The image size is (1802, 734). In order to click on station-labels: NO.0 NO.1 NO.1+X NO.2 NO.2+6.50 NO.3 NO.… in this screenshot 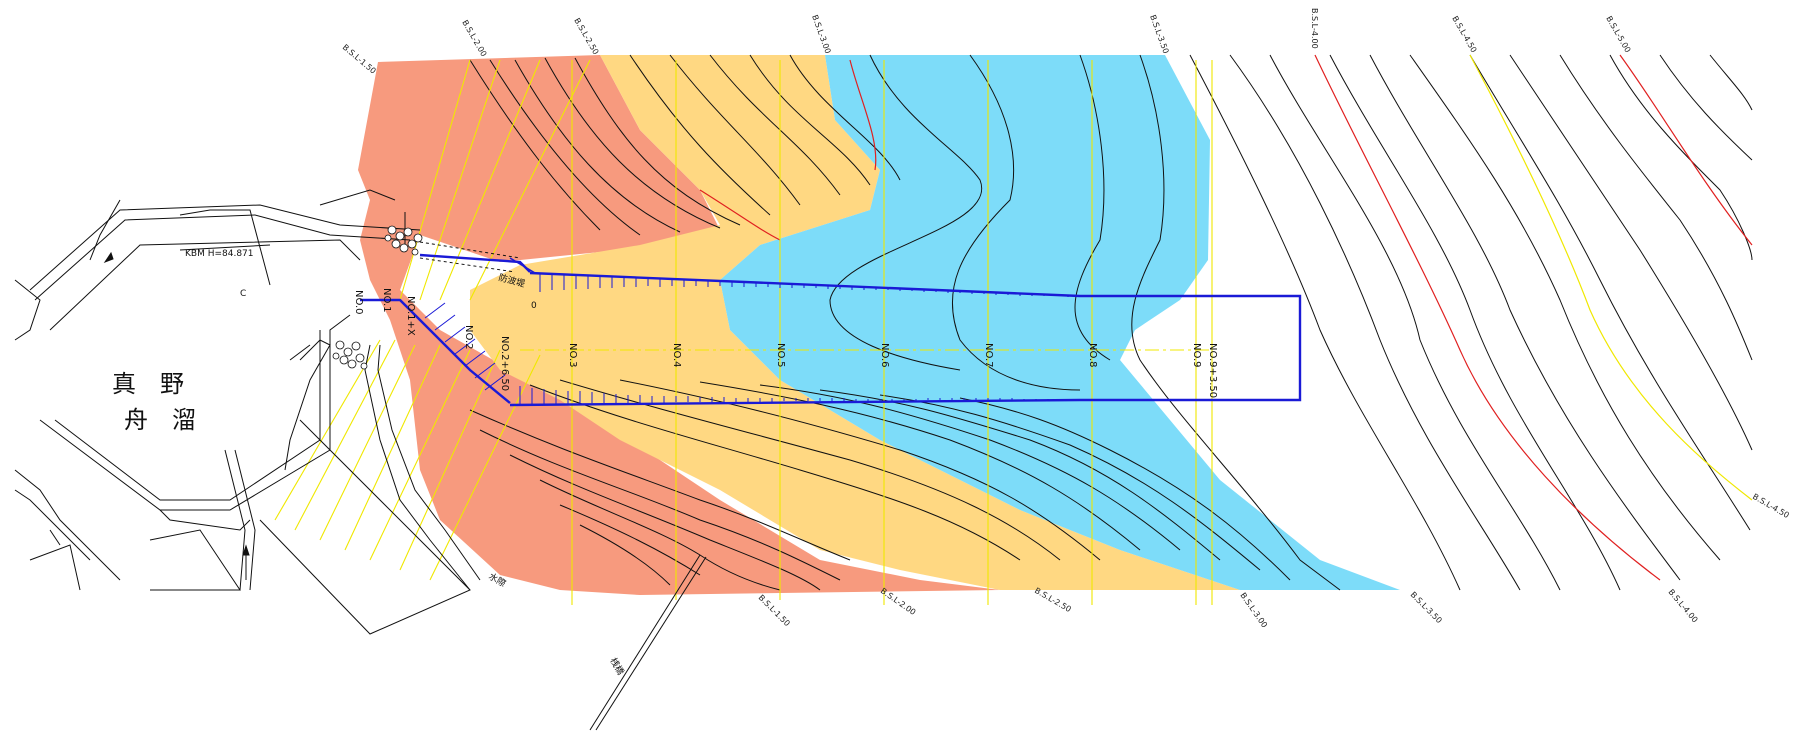, I will do `click(785, 343)`.